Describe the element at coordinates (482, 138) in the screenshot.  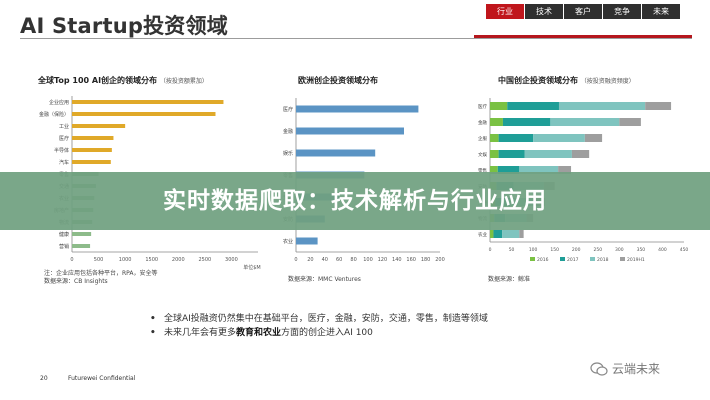
I see `category-label: 企服` at that location.